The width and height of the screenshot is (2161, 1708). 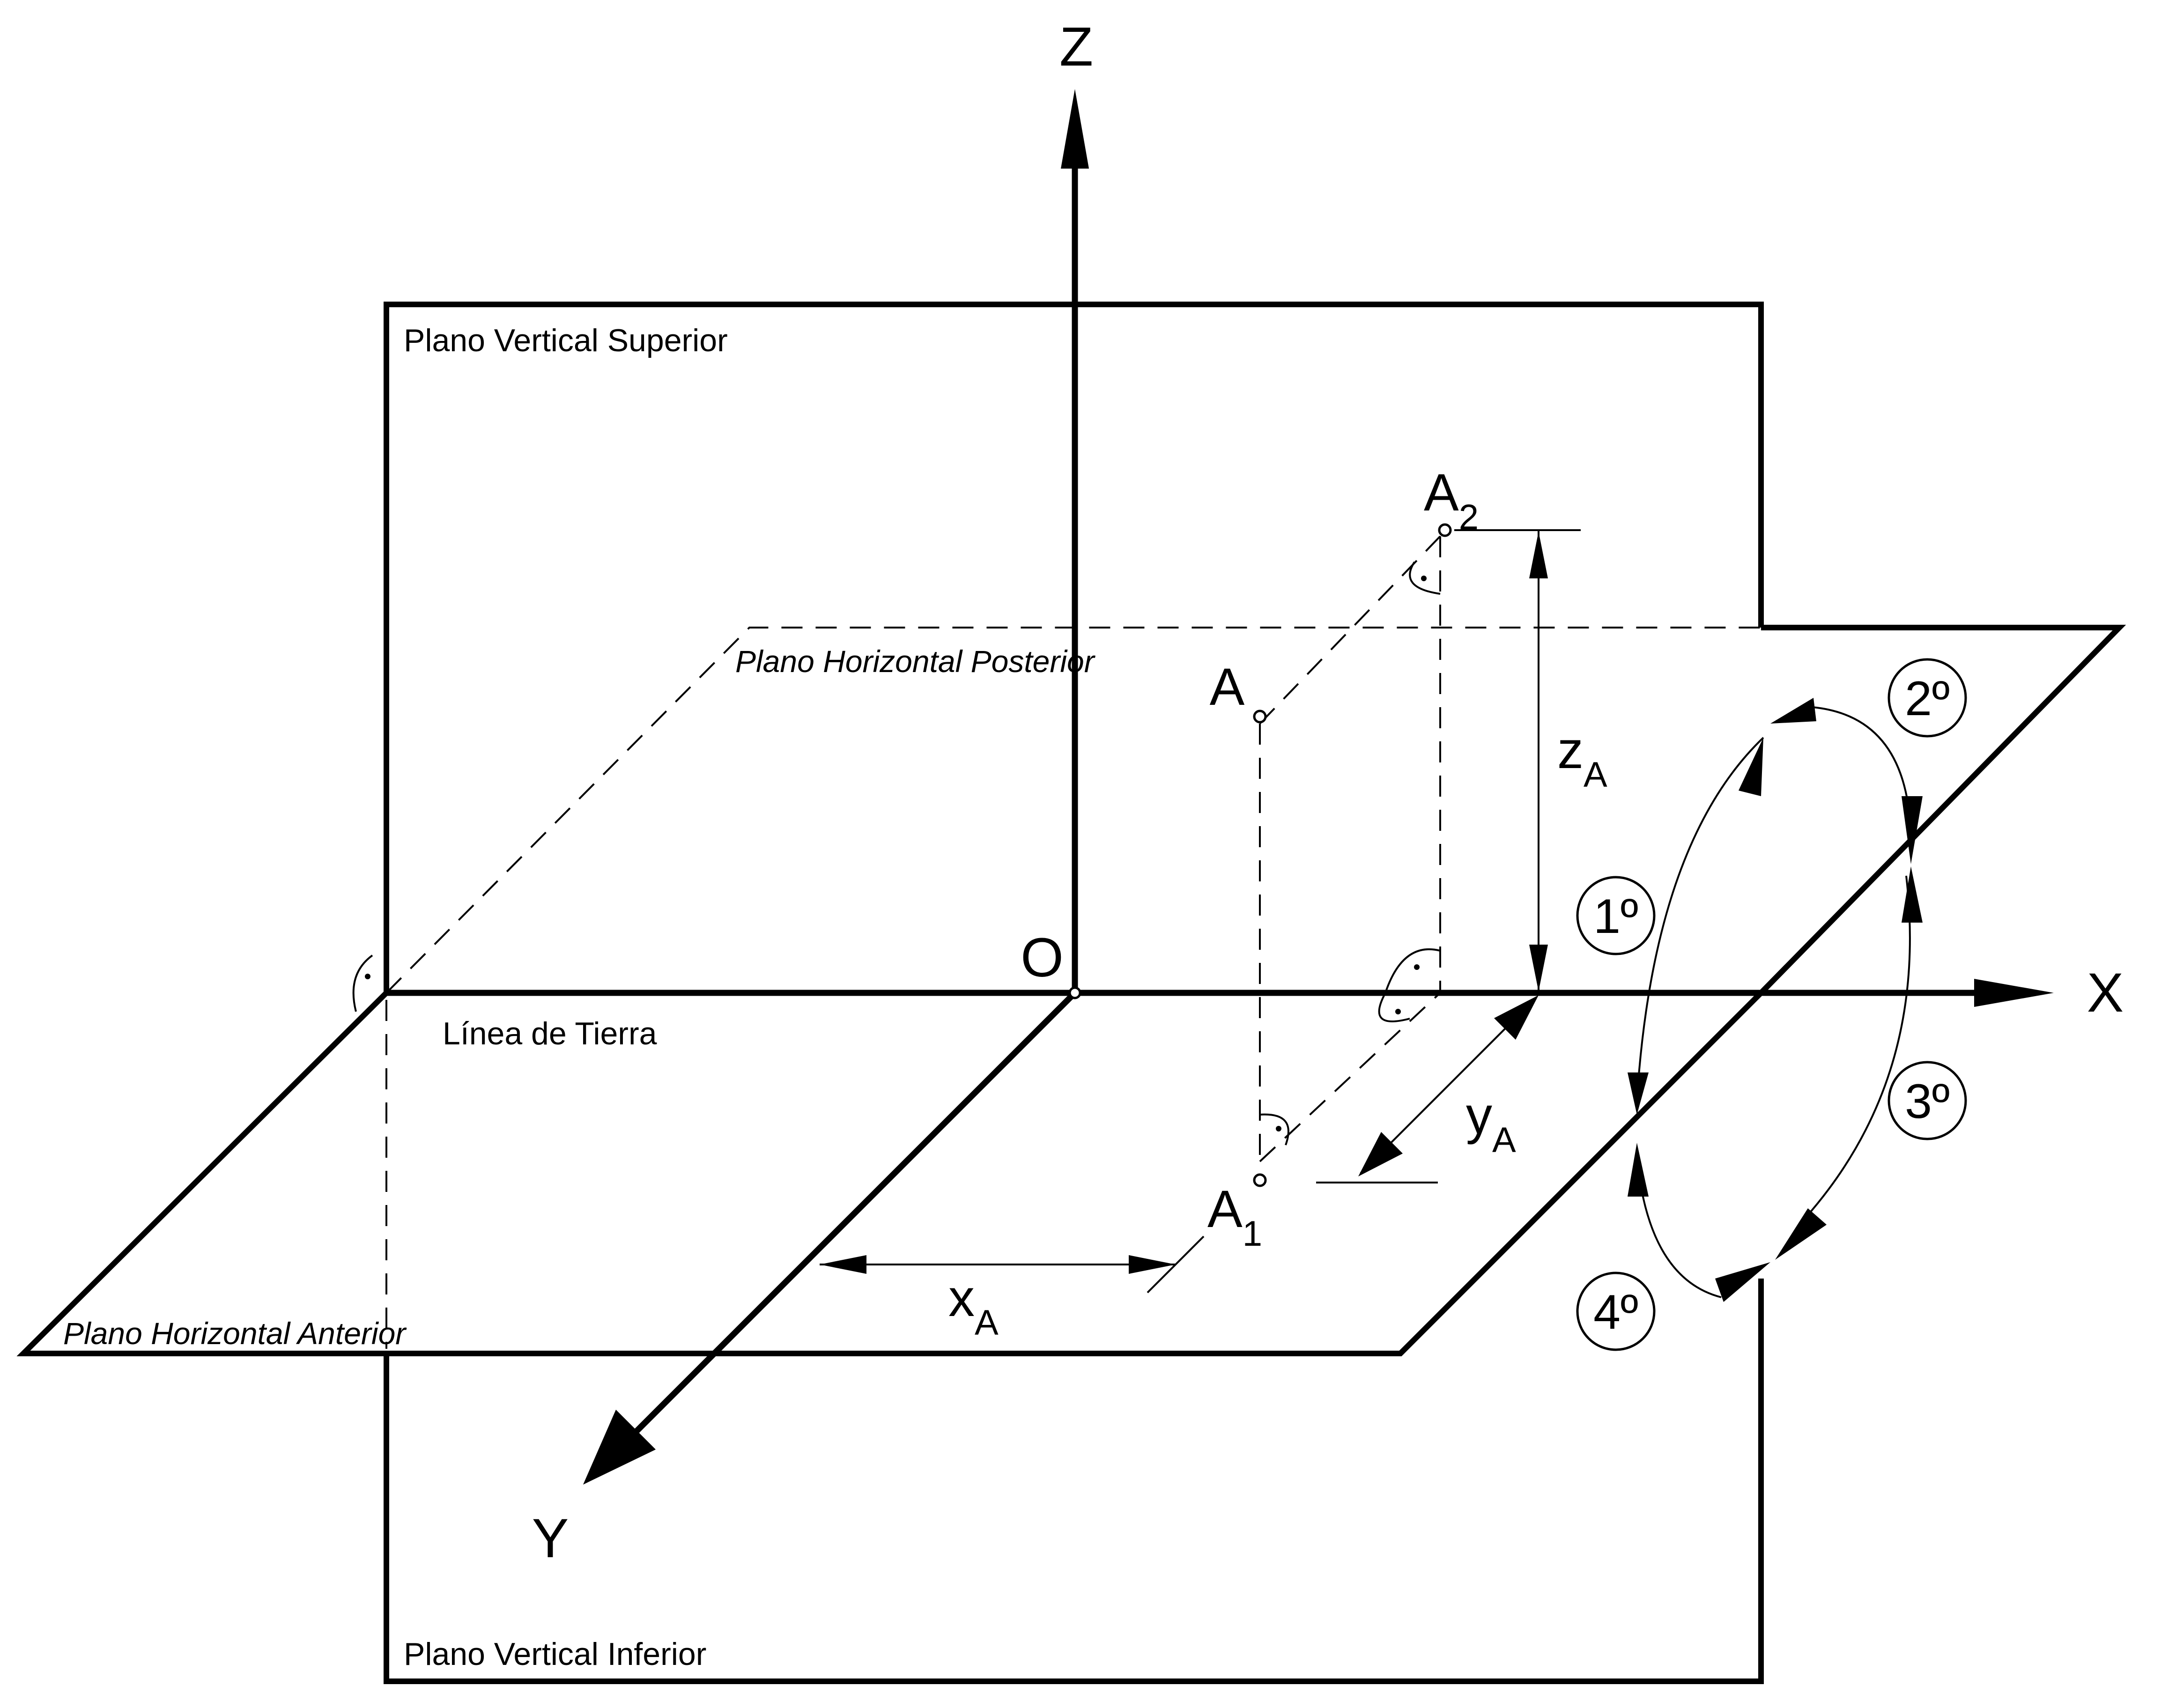 I want to click on point-a1-label-base: A, so click(x=1225, y=1209).